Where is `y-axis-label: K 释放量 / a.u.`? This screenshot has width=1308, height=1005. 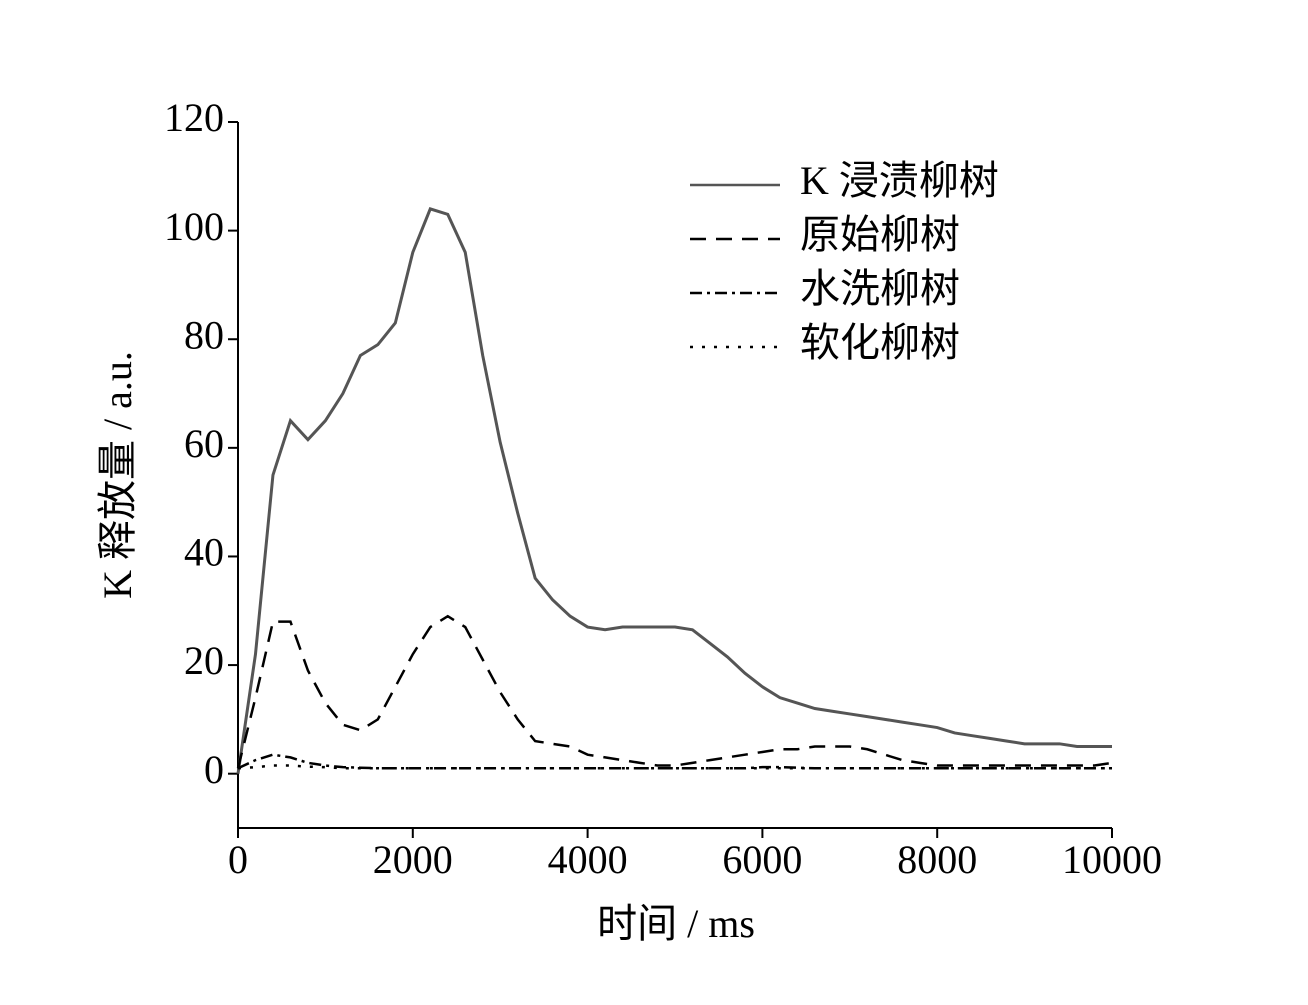
y-axis-label: K 释放量 / a.u. is located at coordinates (117, 475).